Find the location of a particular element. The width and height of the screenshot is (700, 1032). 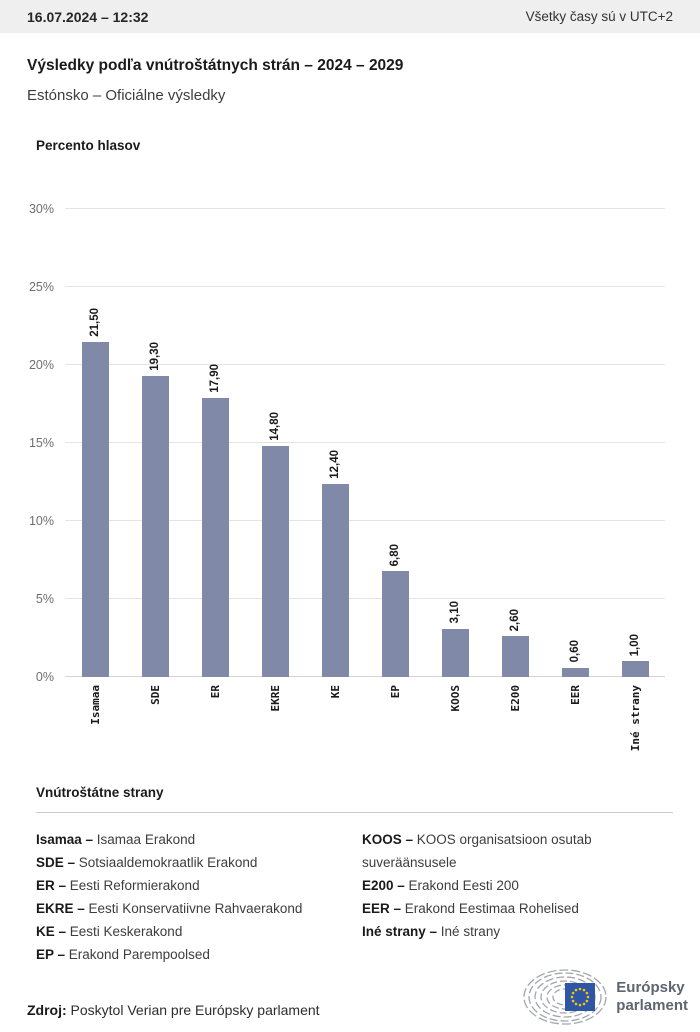

source-text: Poskytol Verian pre Európsky parlament is located at coordinates (195, 1010).